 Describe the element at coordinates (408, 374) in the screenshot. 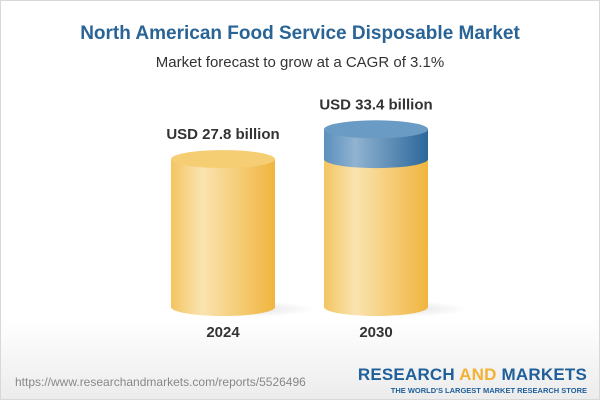

I see `logo-text: RESEARCH` at that location.